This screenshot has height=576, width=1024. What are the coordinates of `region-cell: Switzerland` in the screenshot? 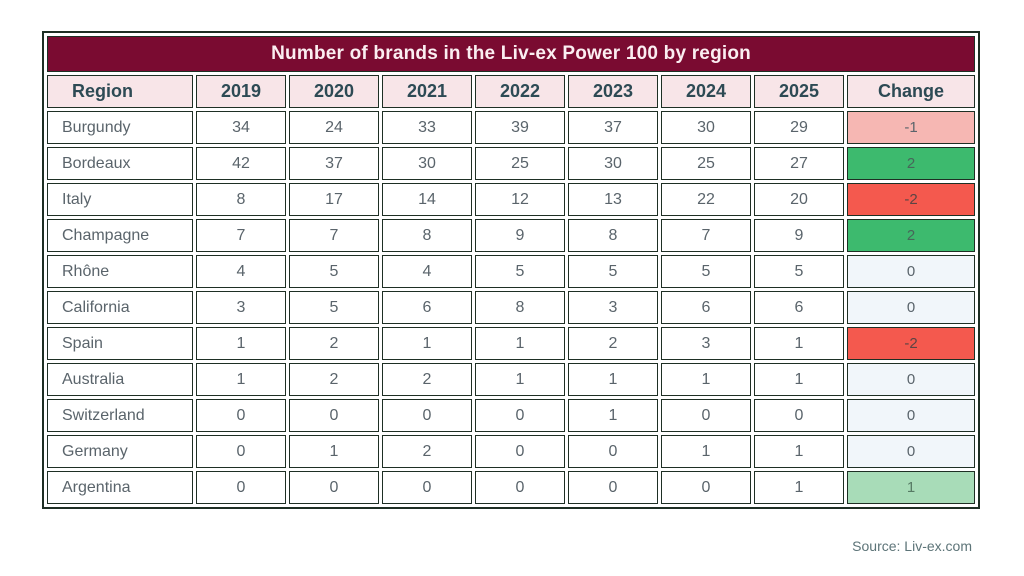 It's located at (120, 415).